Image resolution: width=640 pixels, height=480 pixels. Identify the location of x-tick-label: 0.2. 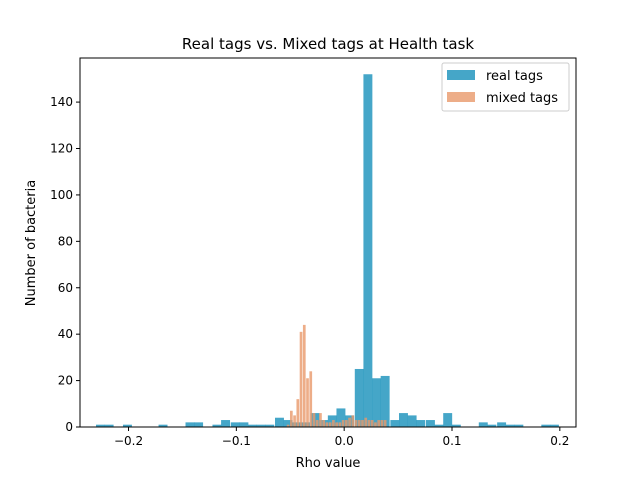
(559, 441).